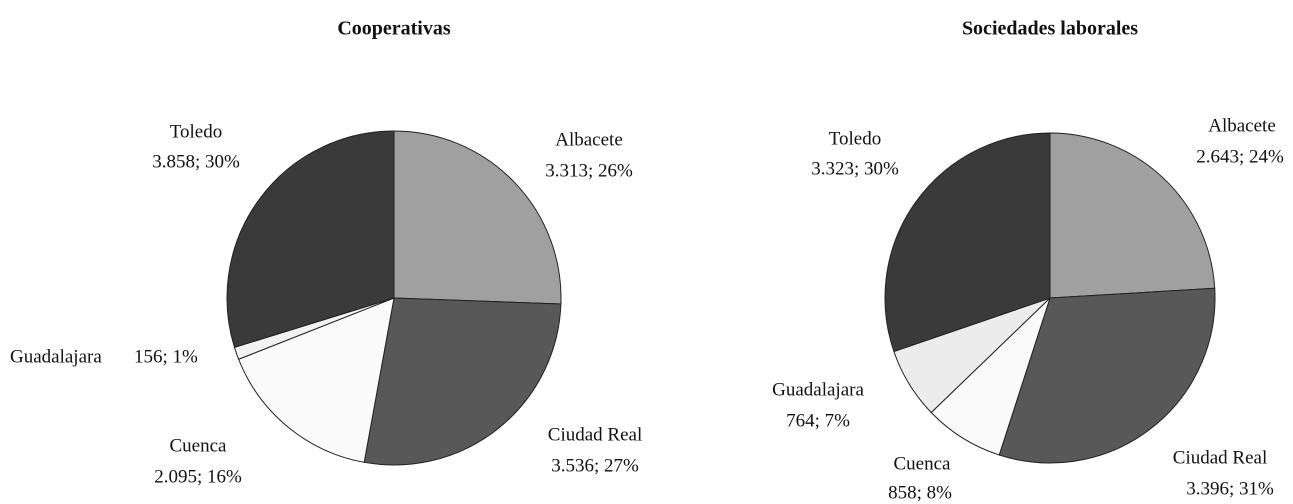  I want to click on slice-value-label: 3.858; 30%, so click(196, 161).